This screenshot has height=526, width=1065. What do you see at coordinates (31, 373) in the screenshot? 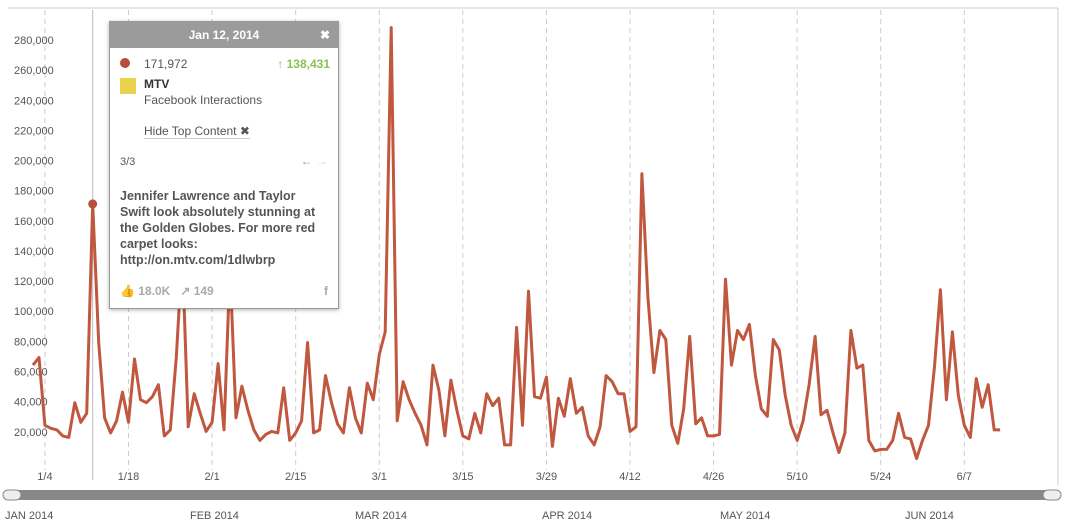
I see `y-tick-label: 60,000` at bounding box center [31, 373].